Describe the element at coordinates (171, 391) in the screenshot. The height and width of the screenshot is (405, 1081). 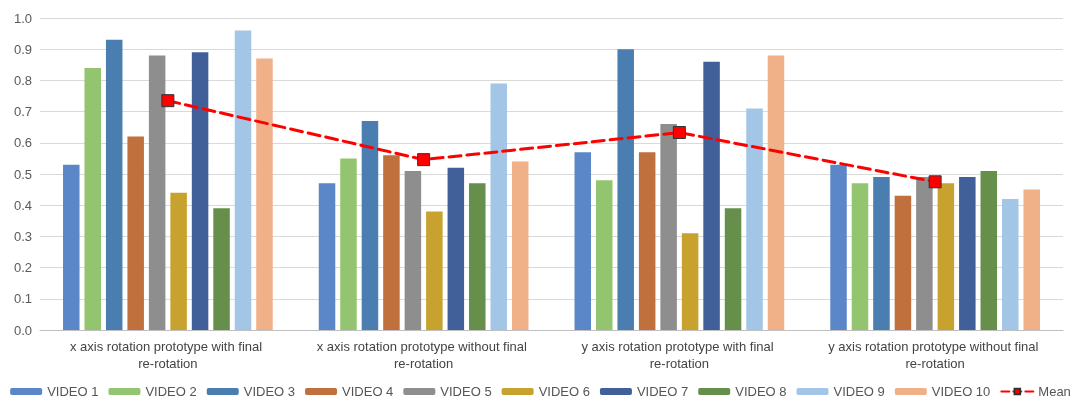
I see `legend-label: VIDEO 2` at that location.